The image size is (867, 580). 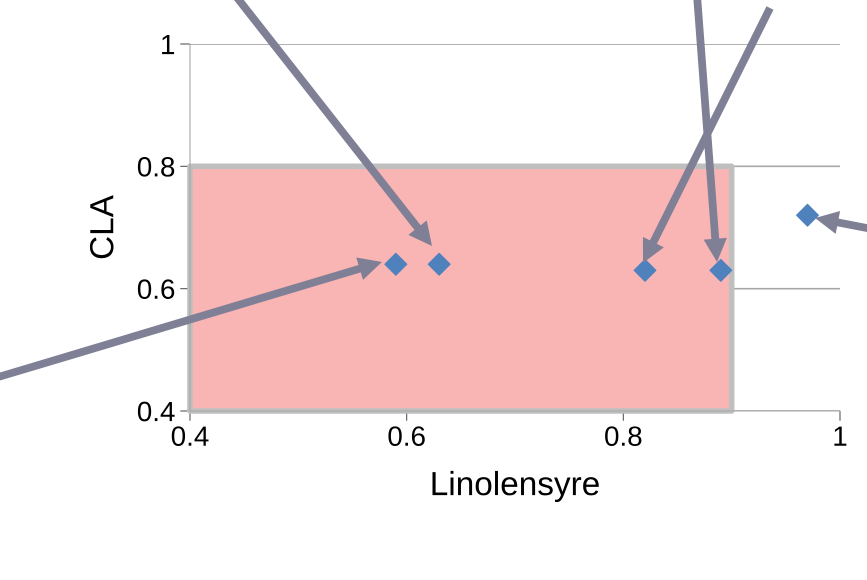 What do you see at coordinates (102, 226) in the screenshot?
I see `y-axis-title: CLA` at bounding box center [102, 226].